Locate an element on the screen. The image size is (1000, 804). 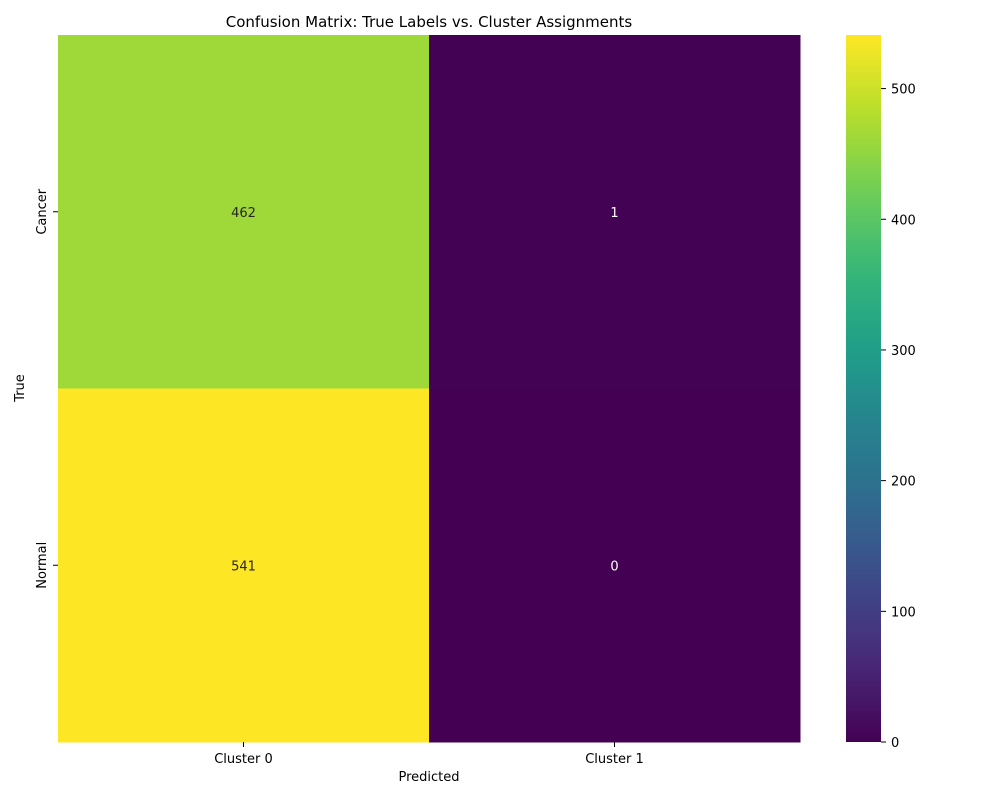
x-axis-label: Predicted is located at coordinates (428, 777).